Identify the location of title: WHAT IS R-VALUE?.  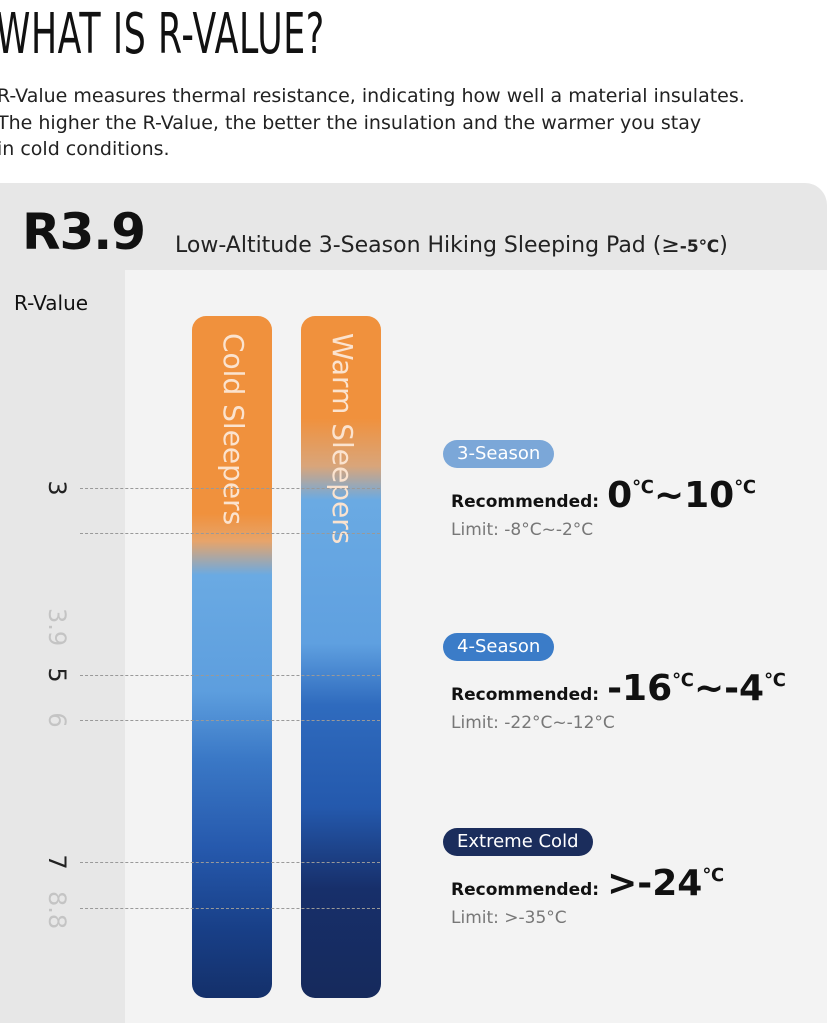
(162, 34).